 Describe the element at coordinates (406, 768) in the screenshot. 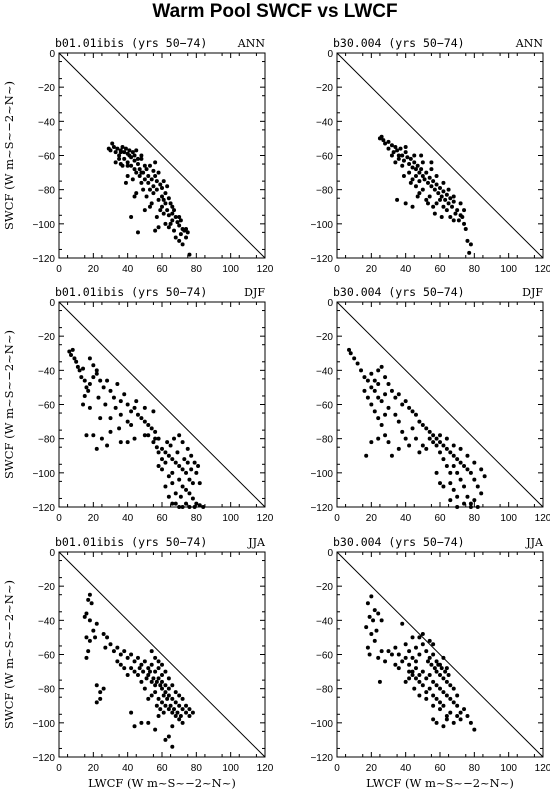

I see `x-tick-label: 40` at that location.